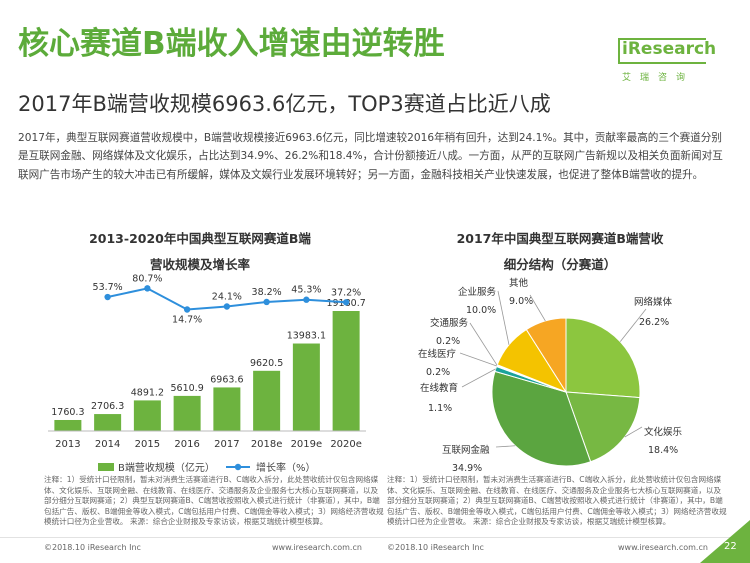  Describe the element at coordinates (317, 547) in the screenshot. I see `footer-url-left: www.iresearch.com.cn` at that location.